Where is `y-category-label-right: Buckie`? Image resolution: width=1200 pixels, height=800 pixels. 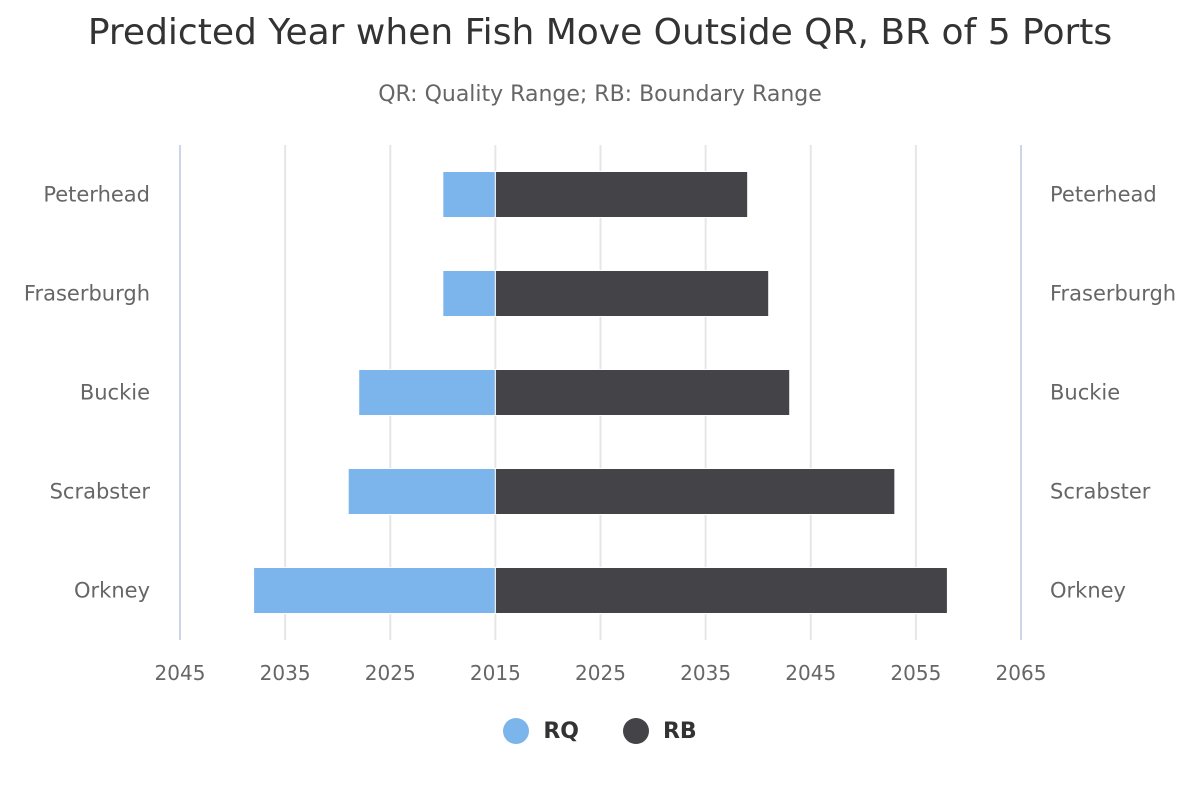 y-category-label-right: Buckie is located at coordinates (1085, 393).